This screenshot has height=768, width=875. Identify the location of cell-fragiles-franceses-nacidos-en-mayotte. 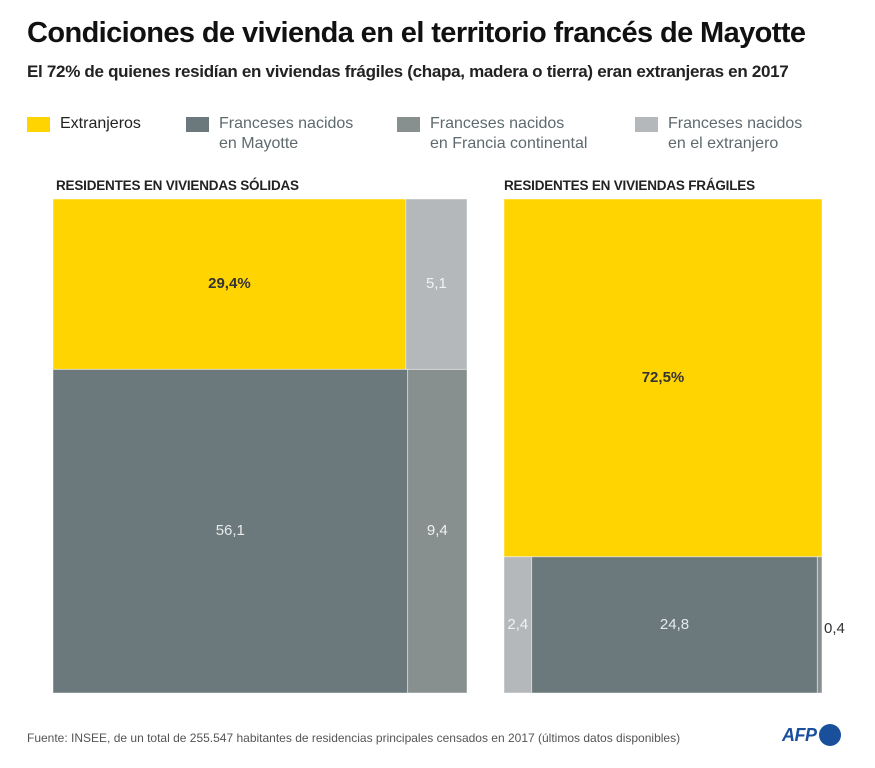
(674, 625).